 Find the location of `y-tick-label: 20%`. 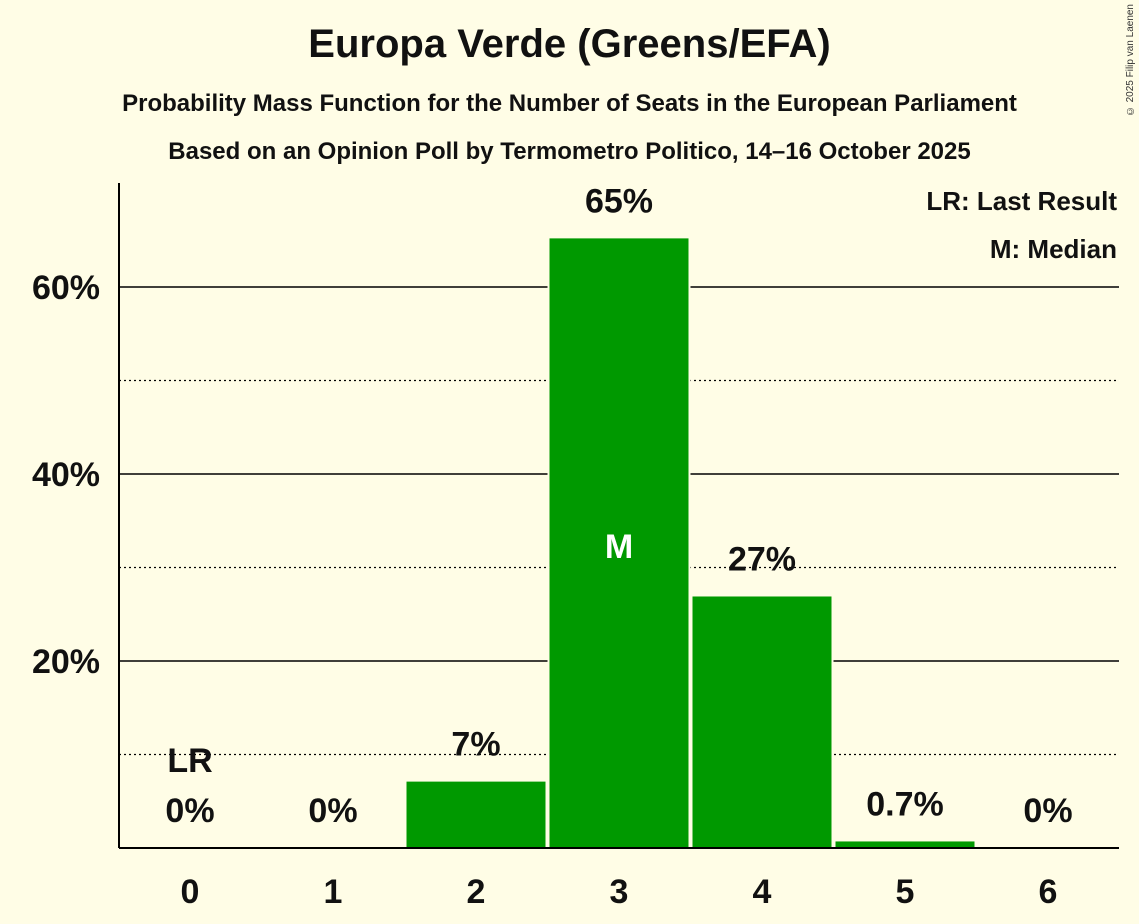

y-tick-label: 20% is located at coordinates (66, 662).